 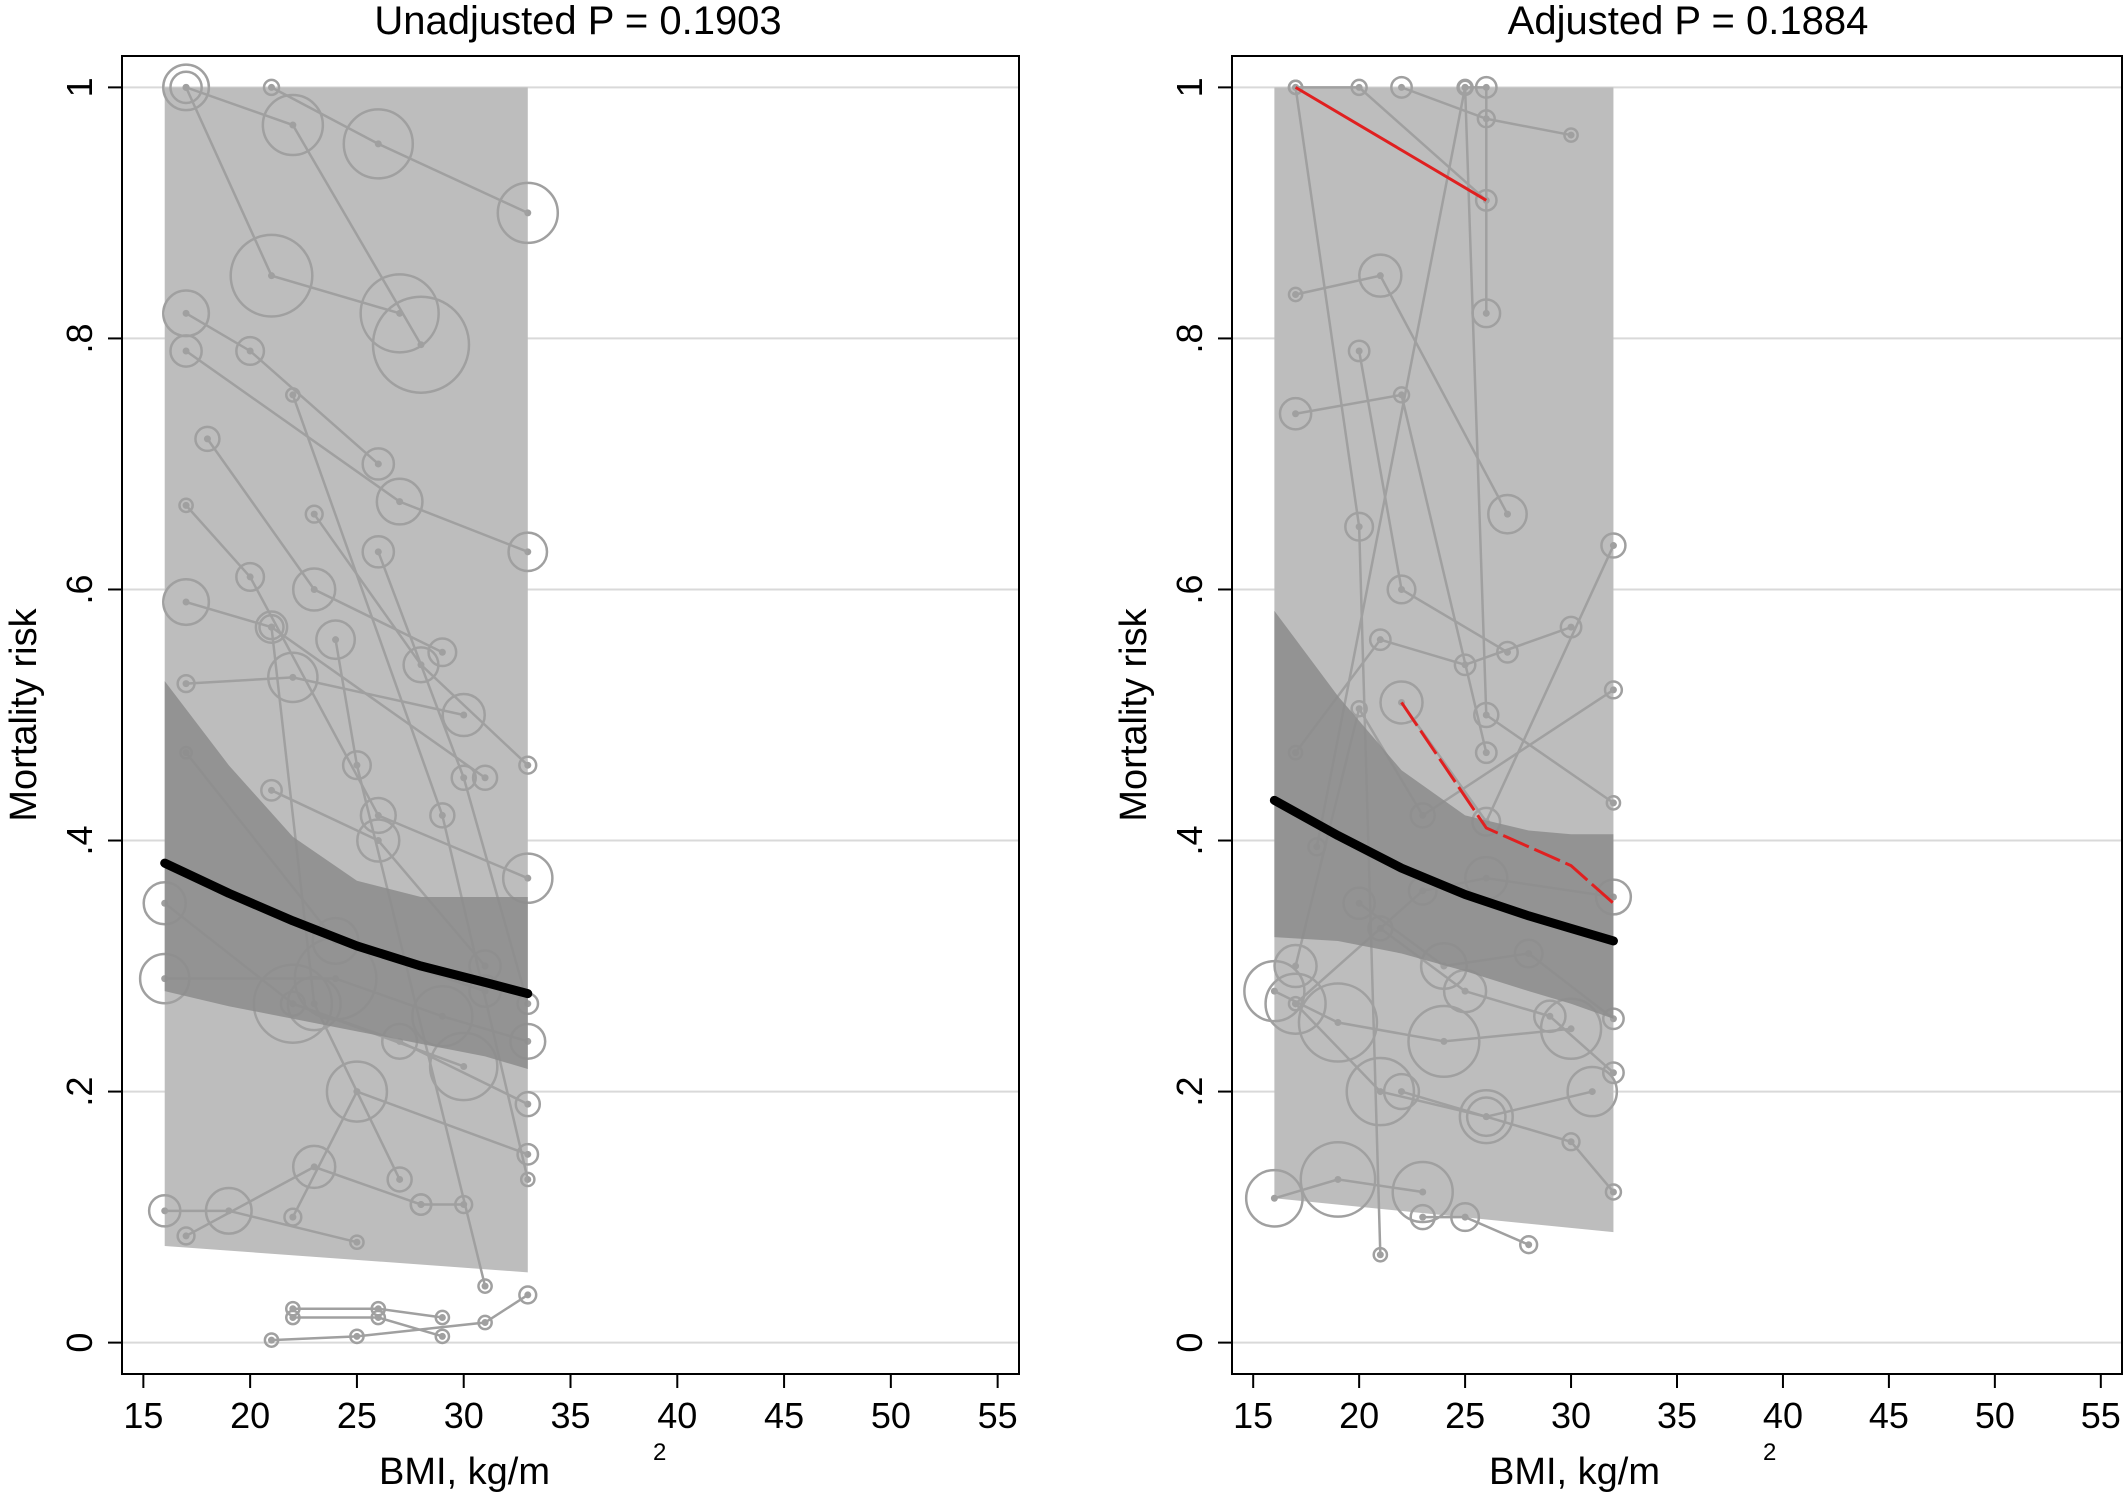 What do you see at coordinates (1688, 21) in the screenshot?
I see `panel-title: Adjusted P = 0.1884` at bounding box center [1688, 21].